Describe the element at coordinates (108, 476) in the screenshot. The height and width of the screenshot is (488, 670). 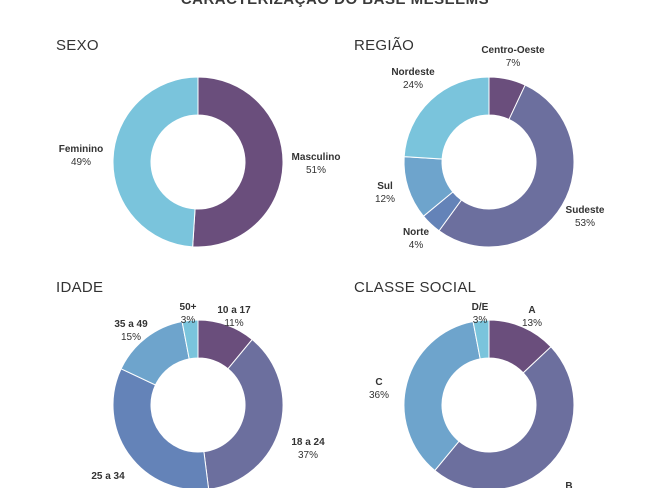
I see `slice-label-idade-2: 25 a 34` at that location.